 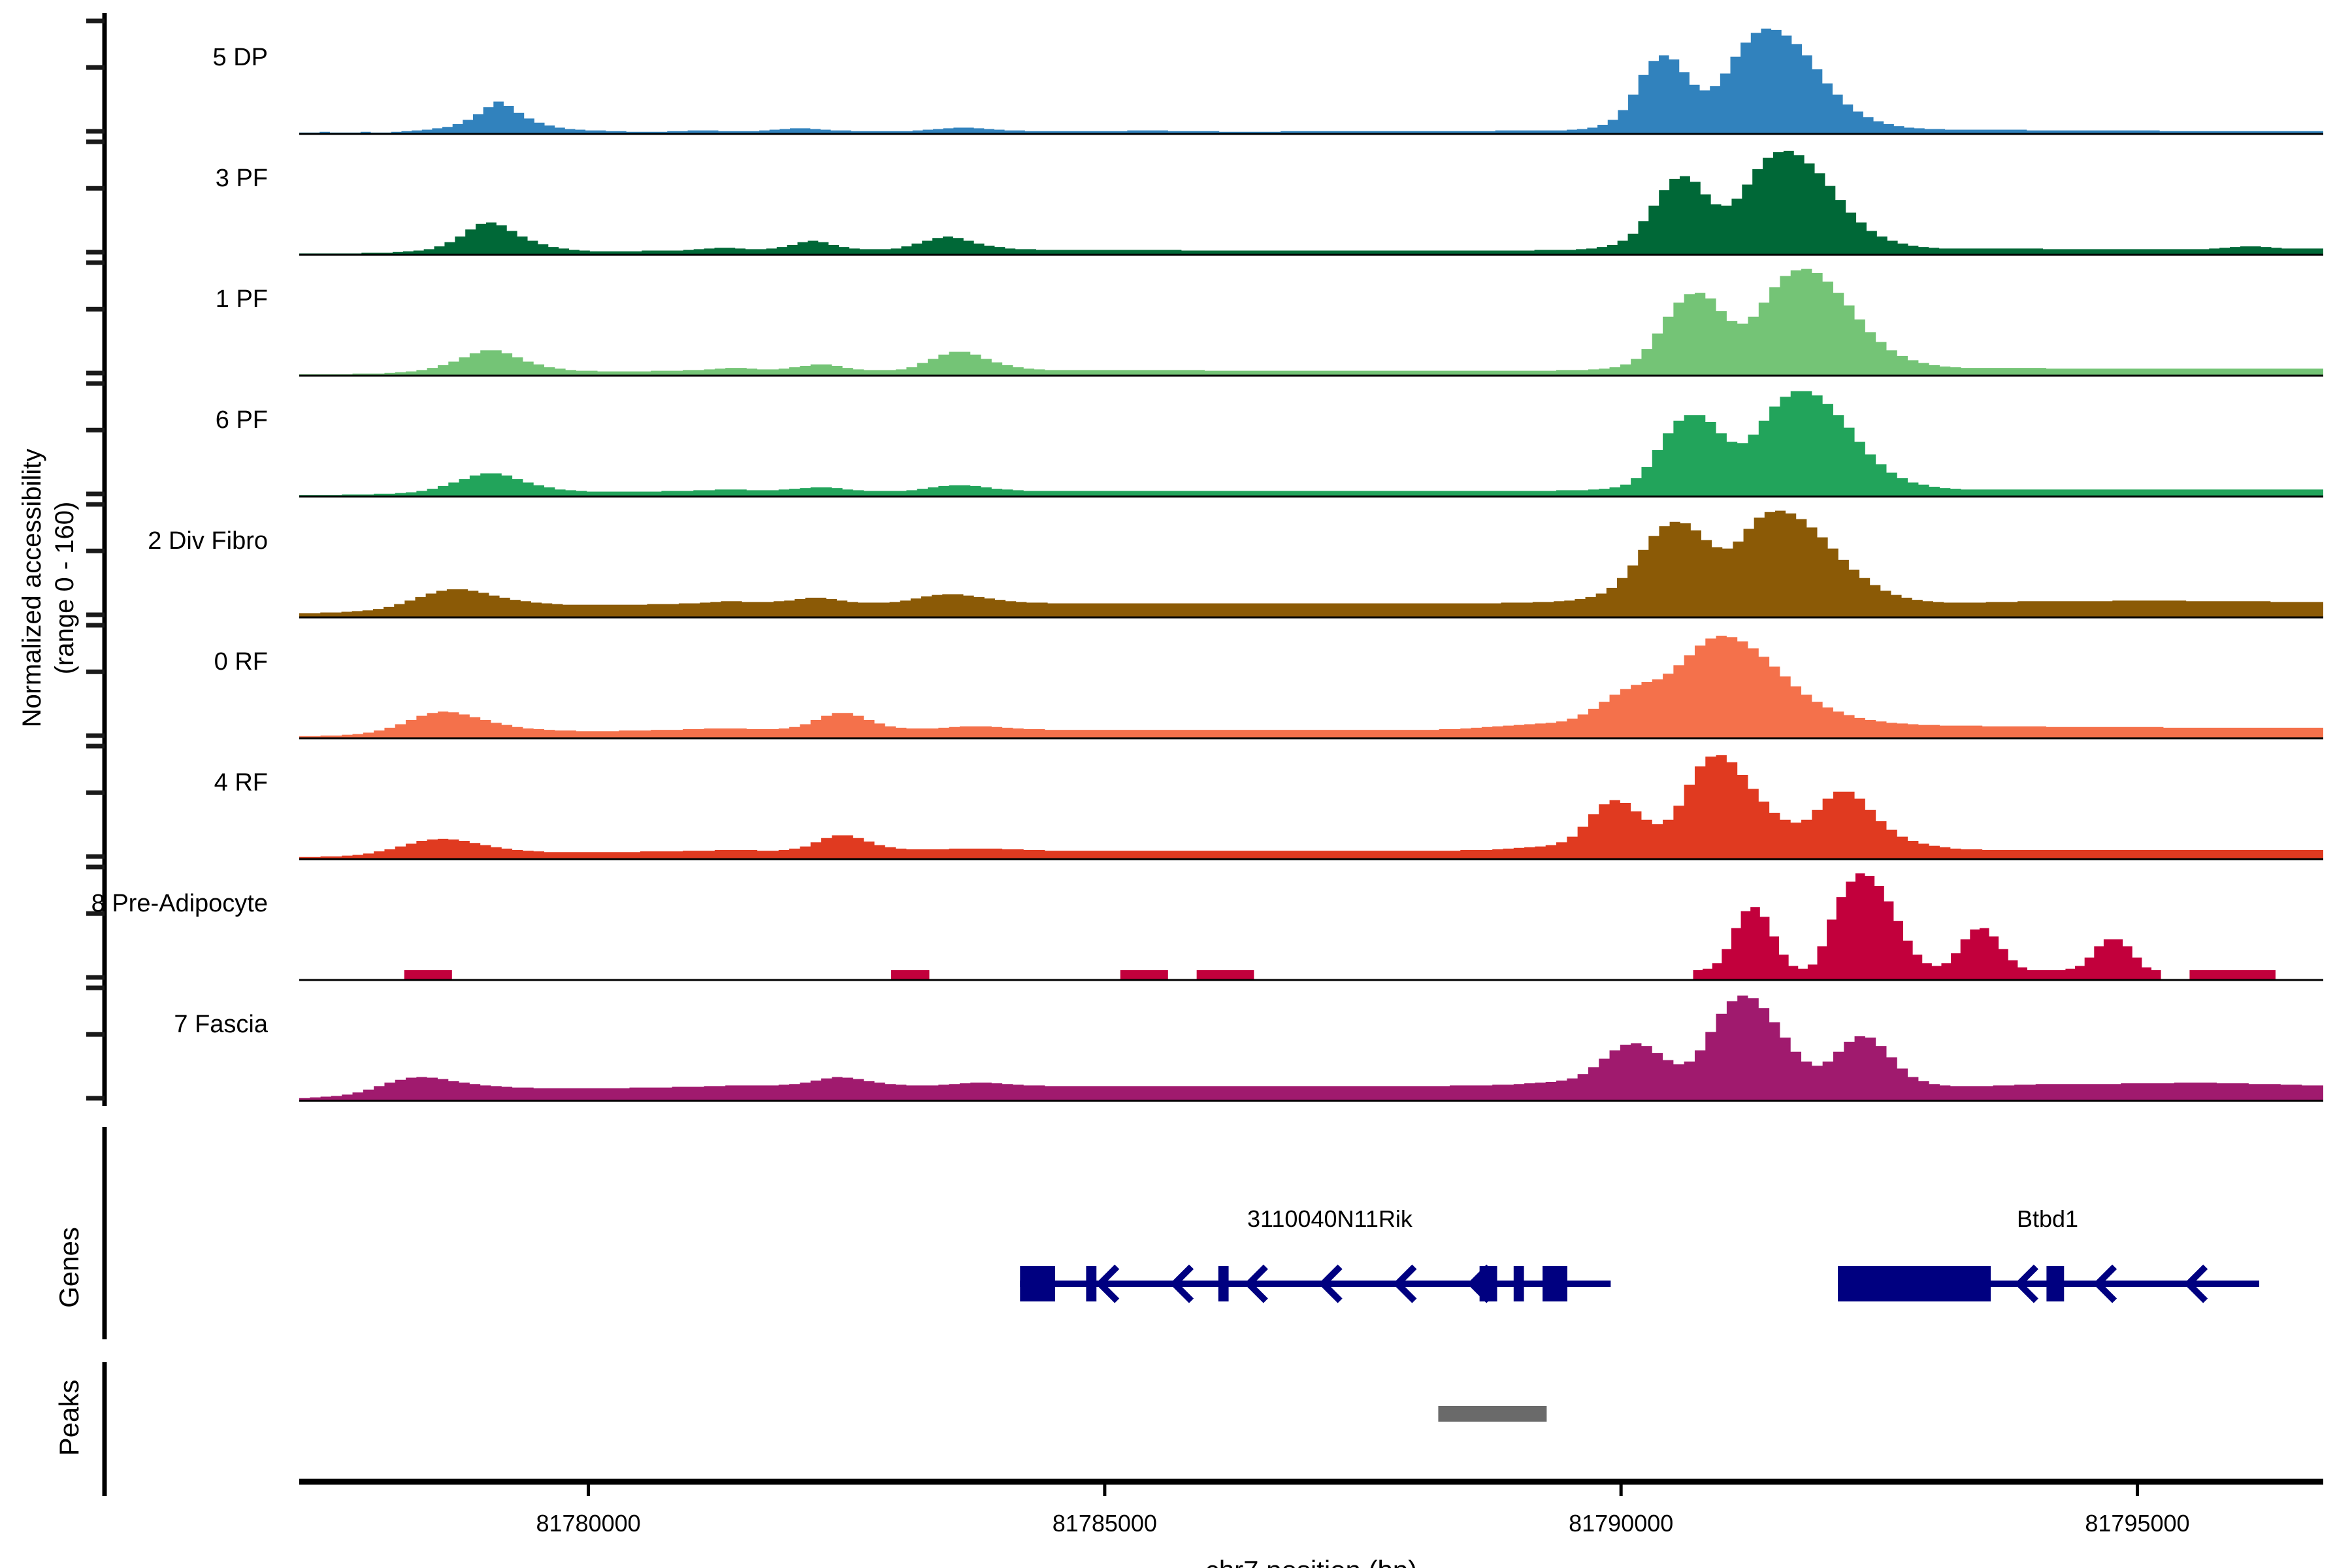 What do you see at coordinates (1330, 1218) in the screenshot?
I see `gene-name-label: 3110040N11Rik` at bounding box center [1330, 1218].